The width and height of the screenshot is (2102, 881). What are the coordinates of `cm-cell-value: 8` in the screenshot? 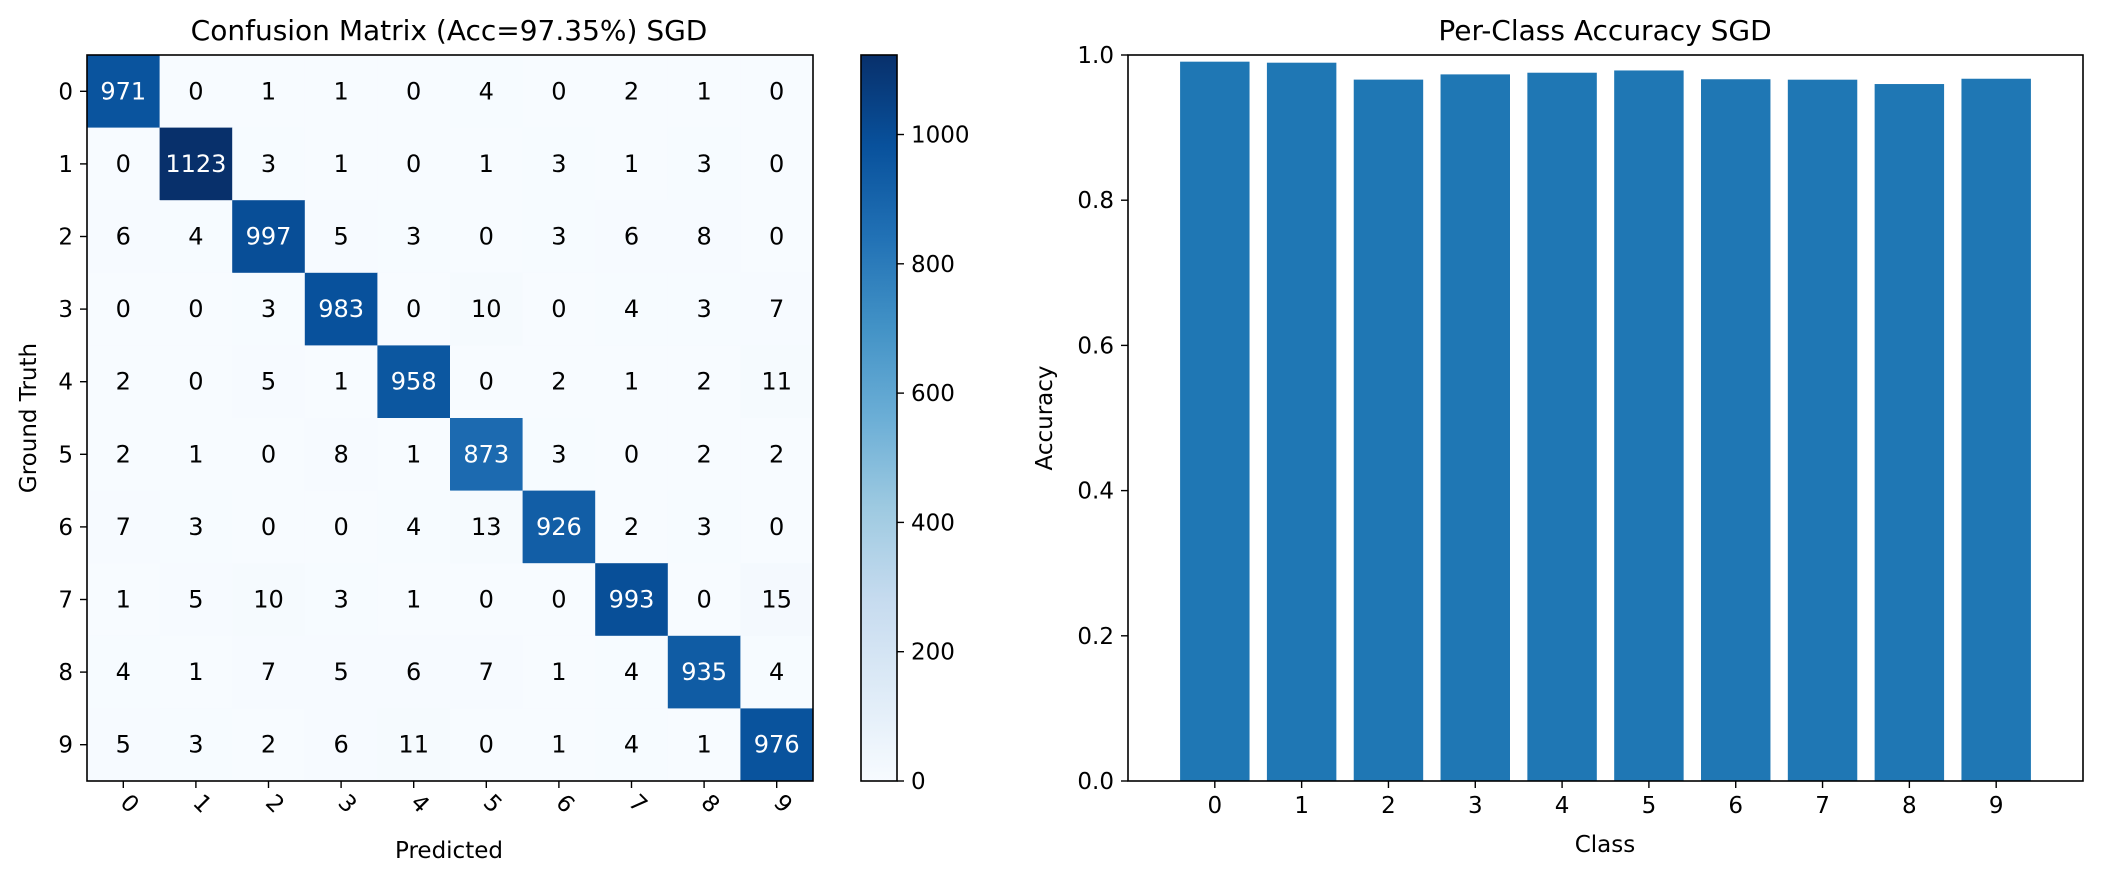 It's located at (703, 237).